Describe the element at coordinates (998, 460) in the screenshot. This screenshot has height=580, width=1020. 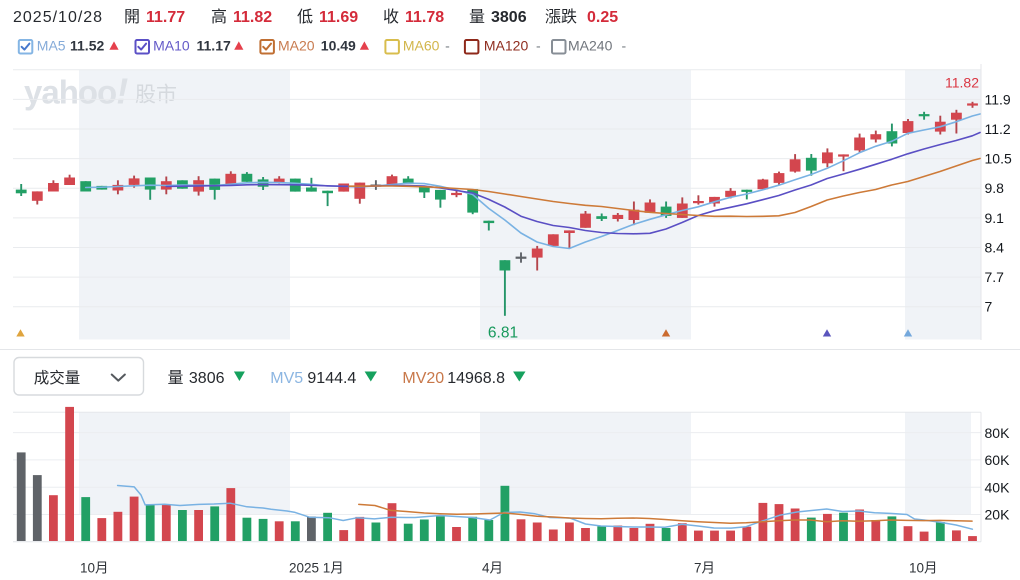
I see `svg-text: 60K` at that location.